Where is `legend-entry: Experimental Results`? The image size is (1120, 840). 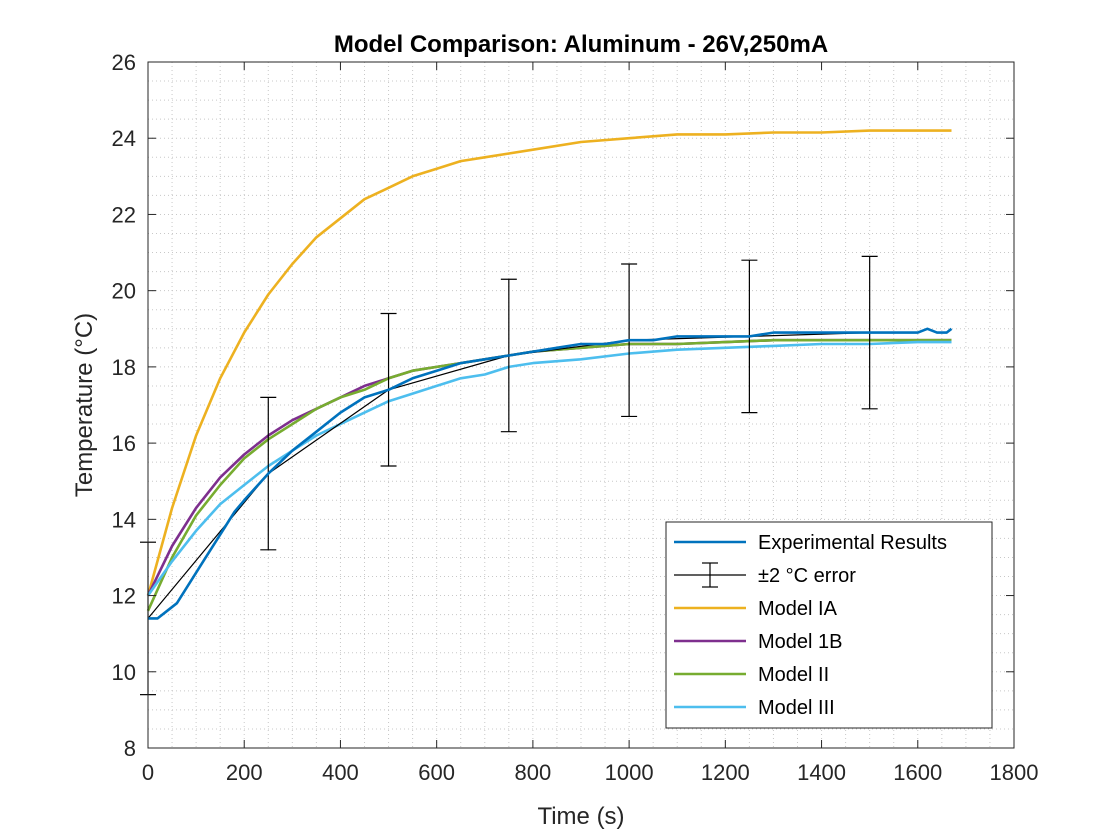
legend-entry: Experimental Results is located at coordinates (810, 543).